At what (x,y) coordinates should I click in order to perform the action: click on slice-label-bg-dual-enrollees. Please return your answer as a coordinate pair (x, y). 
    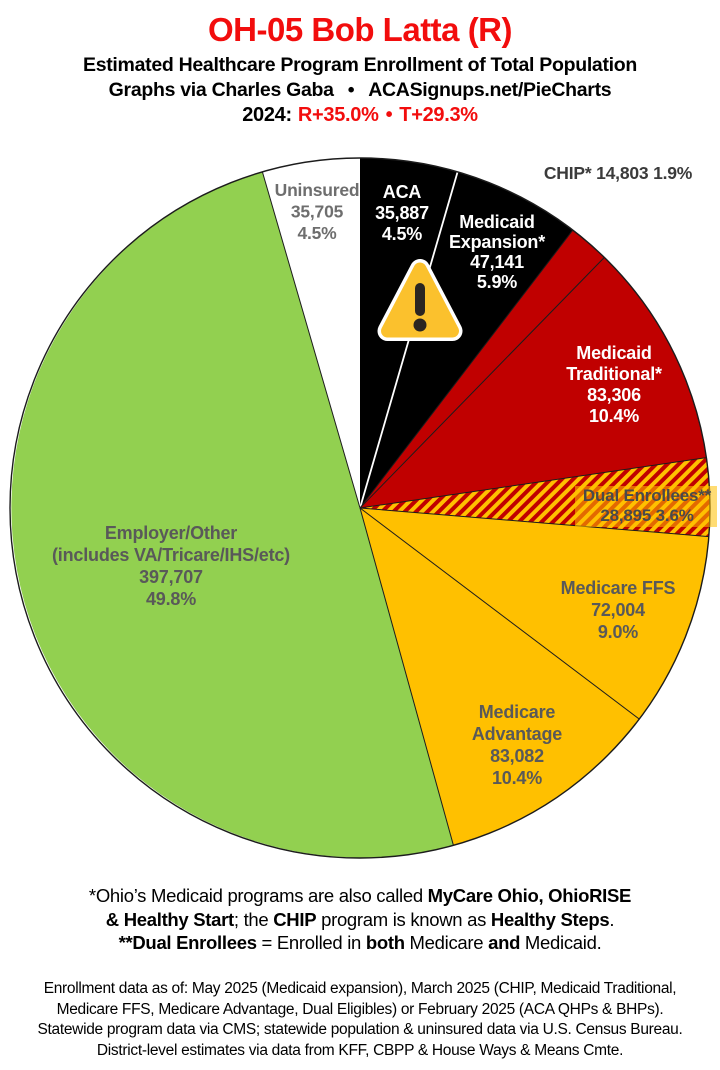
    Looking at the image, I should click on (646, 506).